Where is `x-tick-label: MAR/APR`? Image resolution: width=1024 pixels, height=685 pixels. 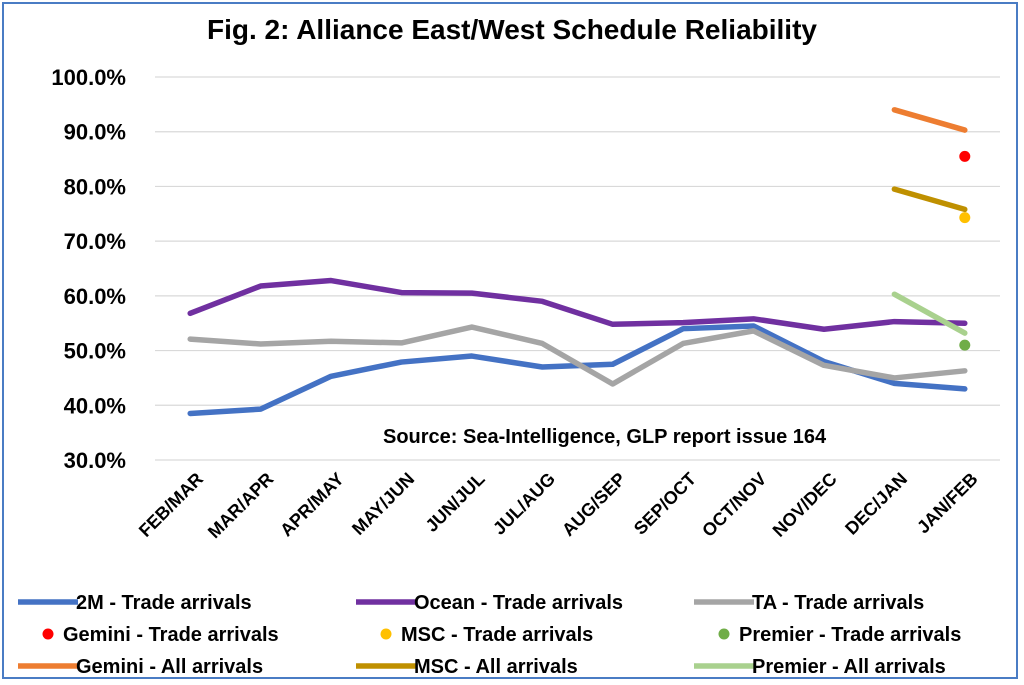
x-tick-label: MAR/APR is located at coordinates (241, 506).